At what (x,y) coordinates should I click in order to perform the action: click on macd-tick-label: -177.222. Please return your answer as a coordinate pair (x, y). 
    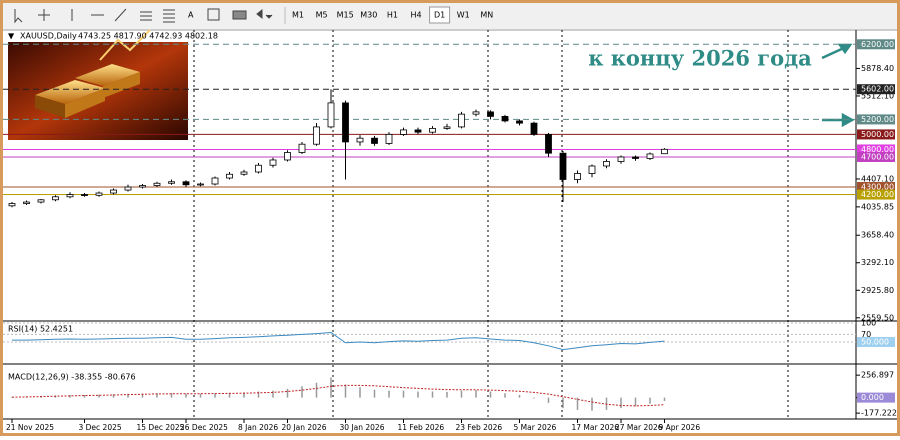
    Looking at the image, I should click on (879, 413).